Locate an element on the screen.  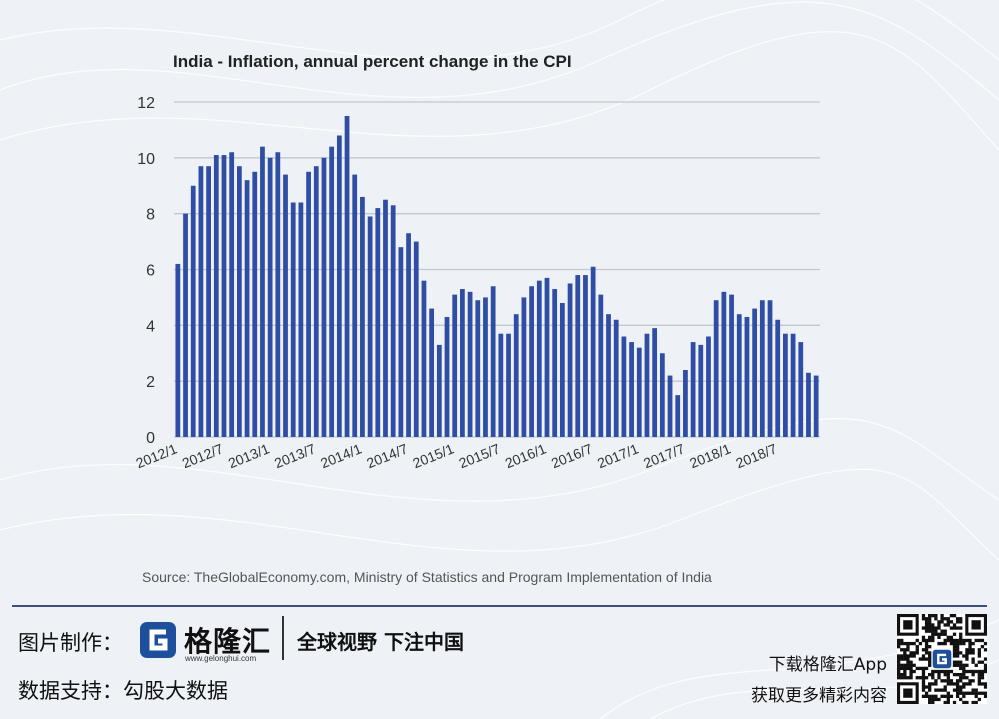
y-tick-label: 0 is located at coordinates (150, 438).